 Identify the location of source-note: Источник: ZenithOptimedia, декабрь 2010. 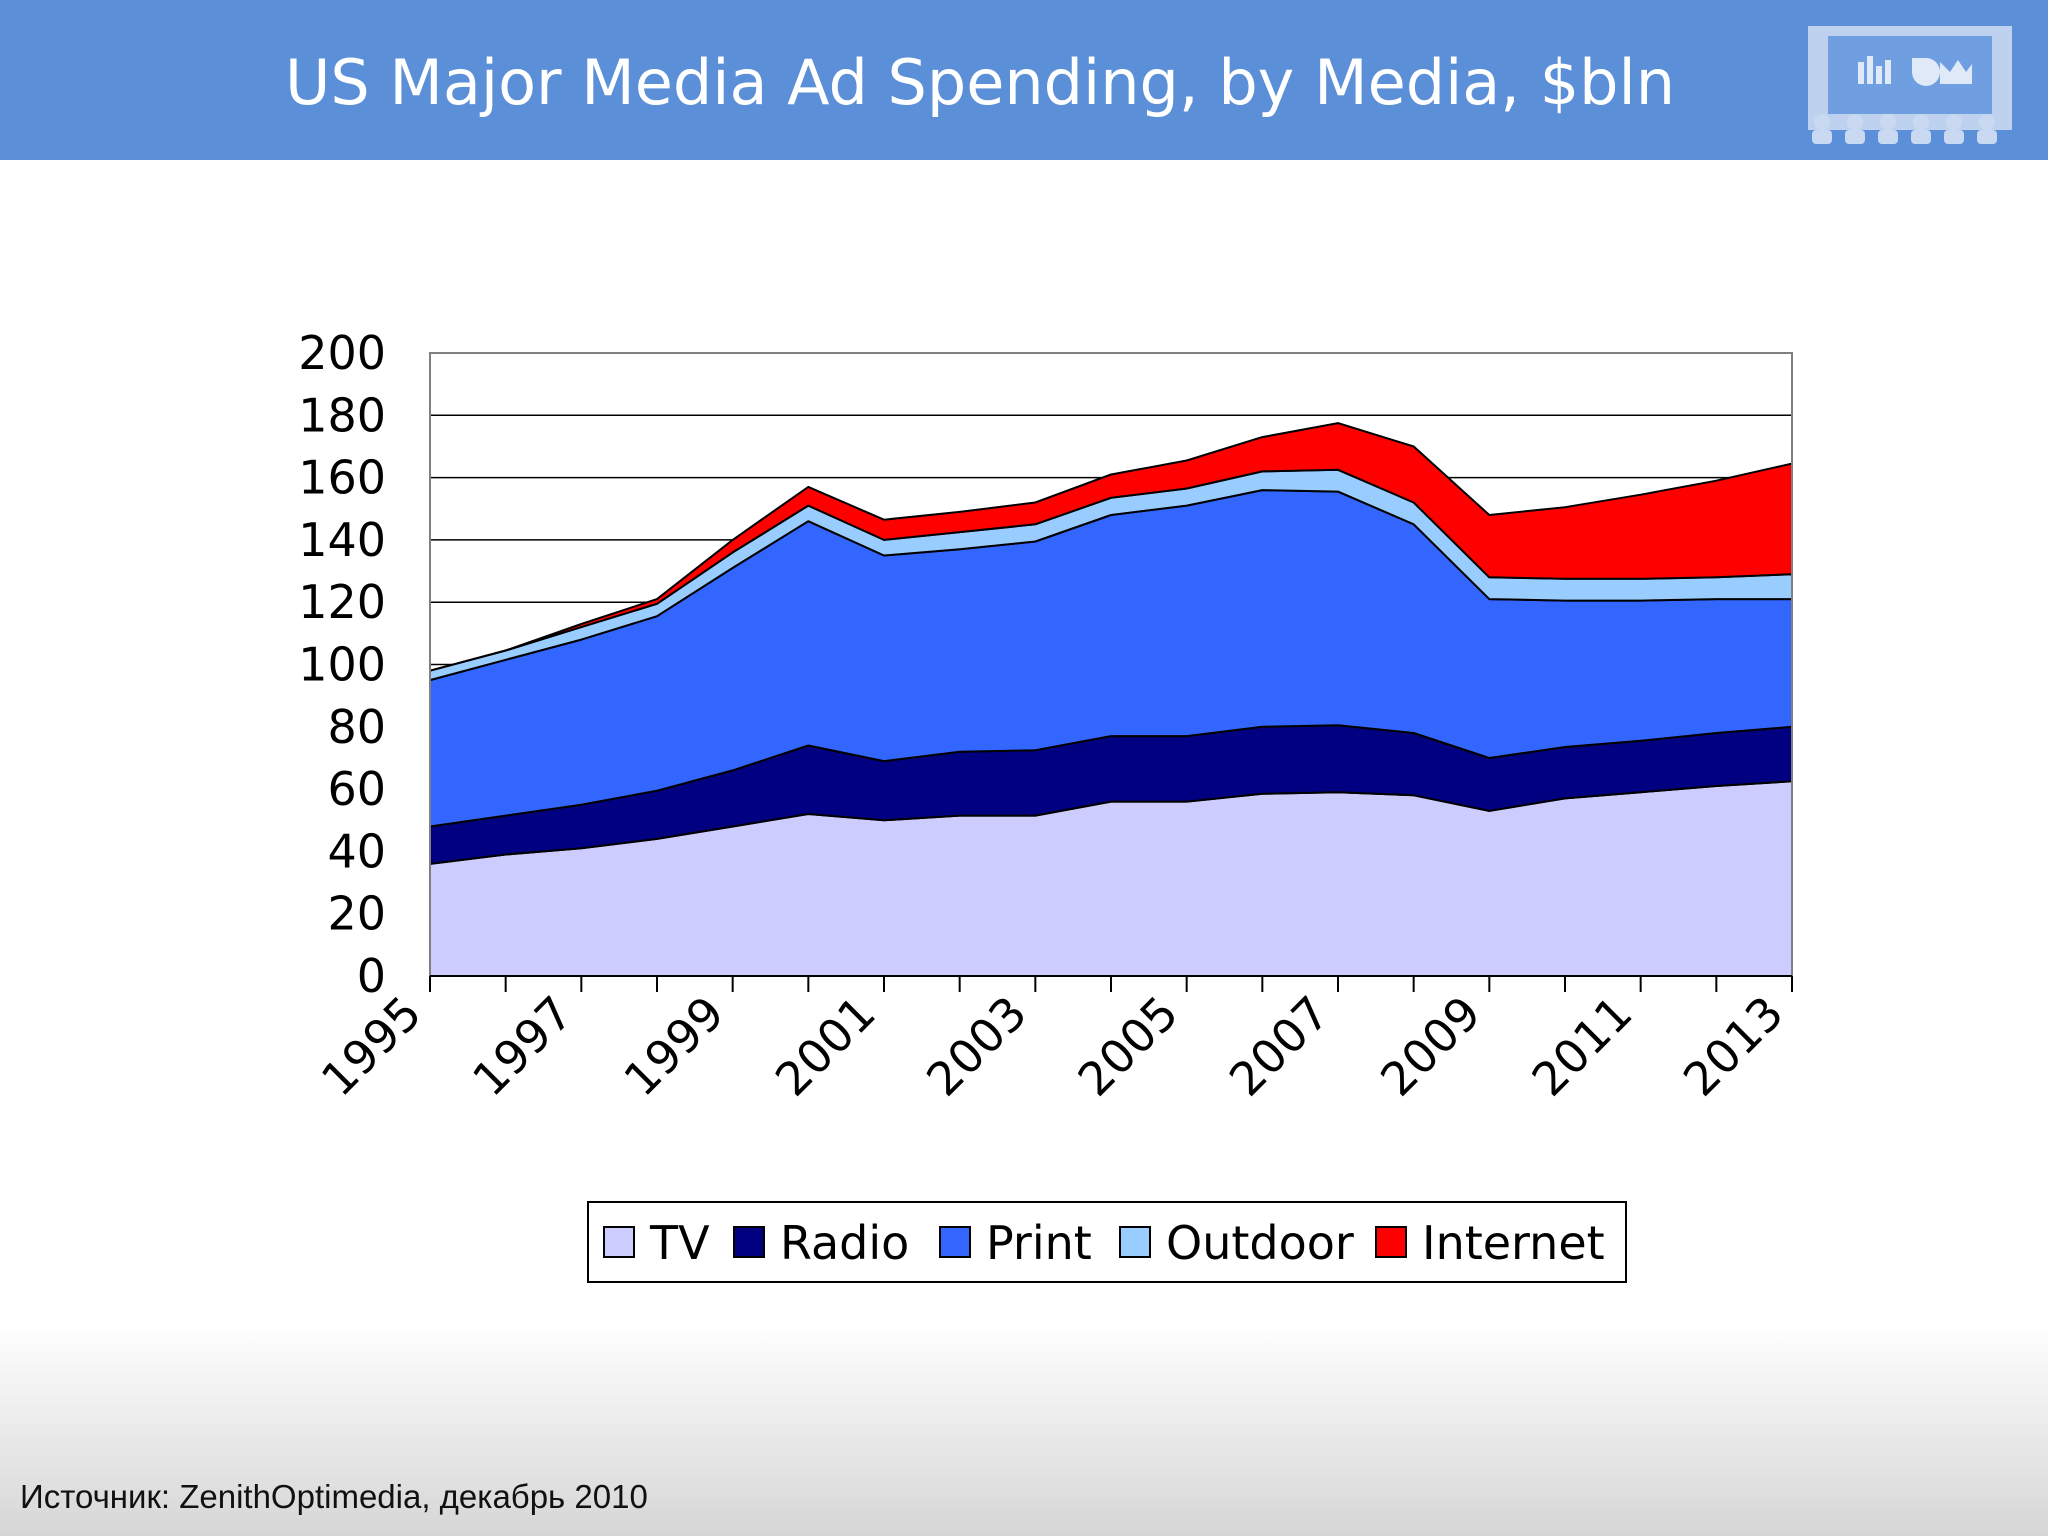
(334, 1496).